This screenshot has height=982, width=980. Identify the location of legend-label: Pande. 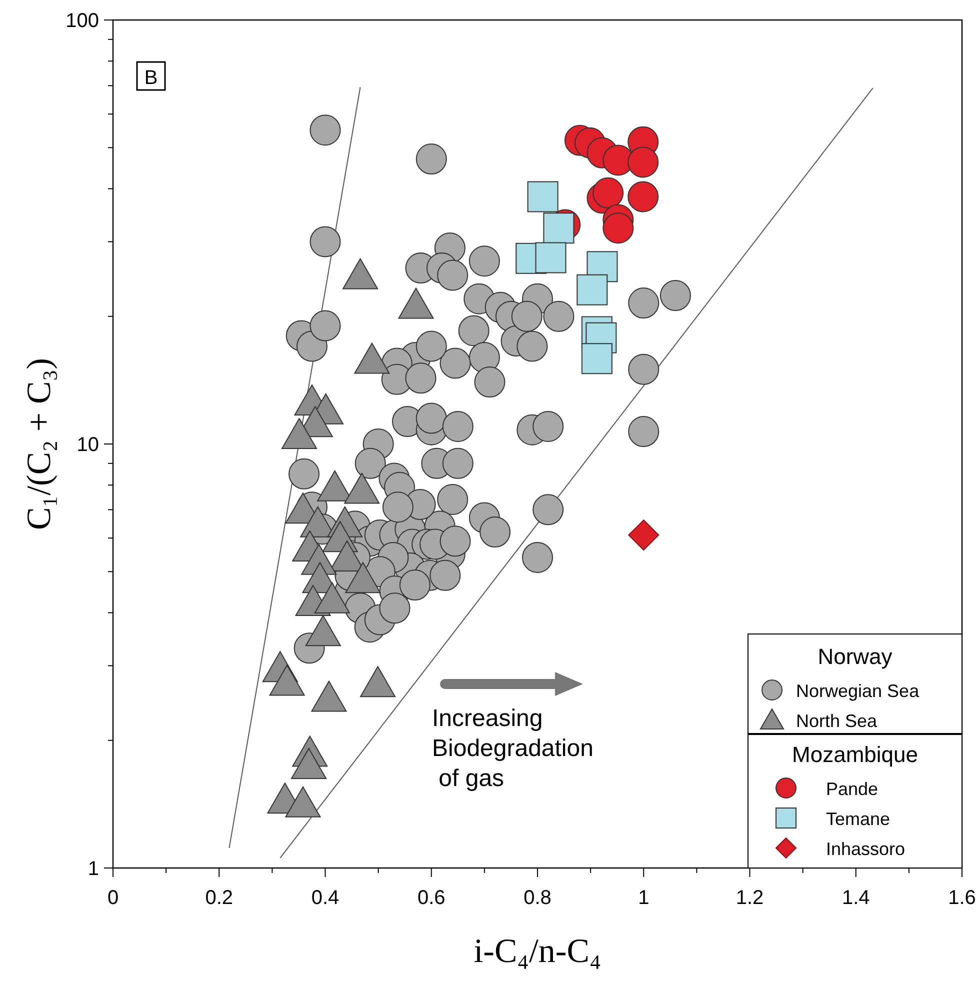
(852, 789).